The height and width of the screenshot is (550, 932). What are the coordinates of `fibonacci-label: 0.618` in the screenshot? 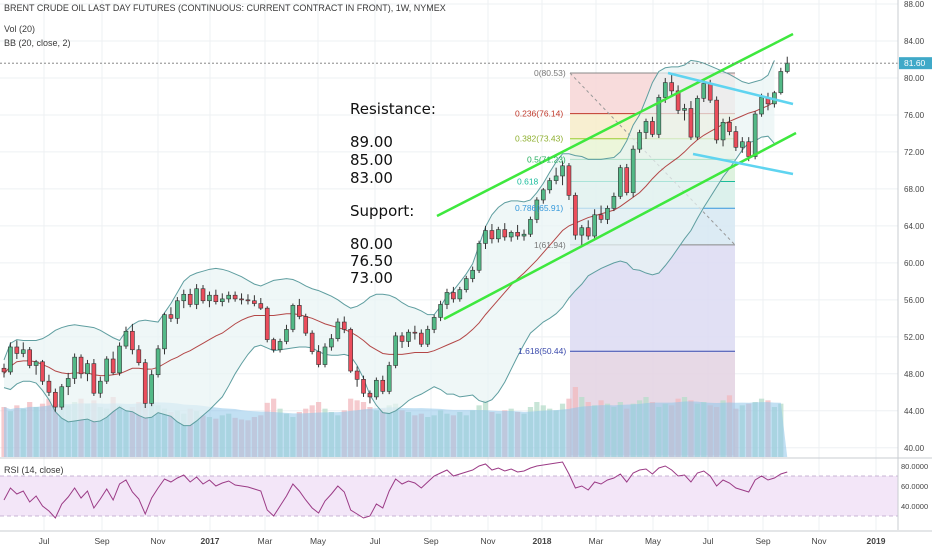 It's located at (528, 182).